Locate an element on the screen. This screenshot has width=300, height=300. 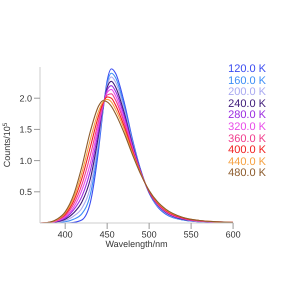
y-tick-label: 0.5 is located at coordinates (25, 191).